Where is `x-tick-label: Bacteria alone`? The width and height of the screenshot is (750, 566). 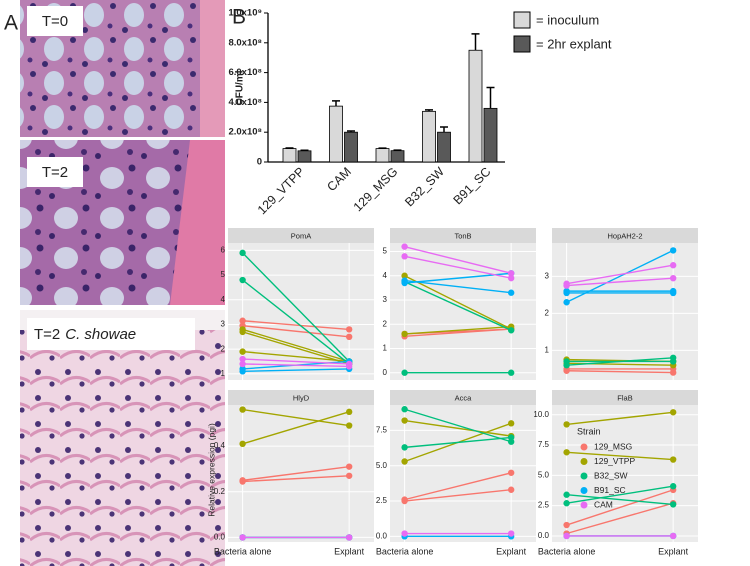
x-tick-label: Bacteria alone is located at coordinates (243, 551).